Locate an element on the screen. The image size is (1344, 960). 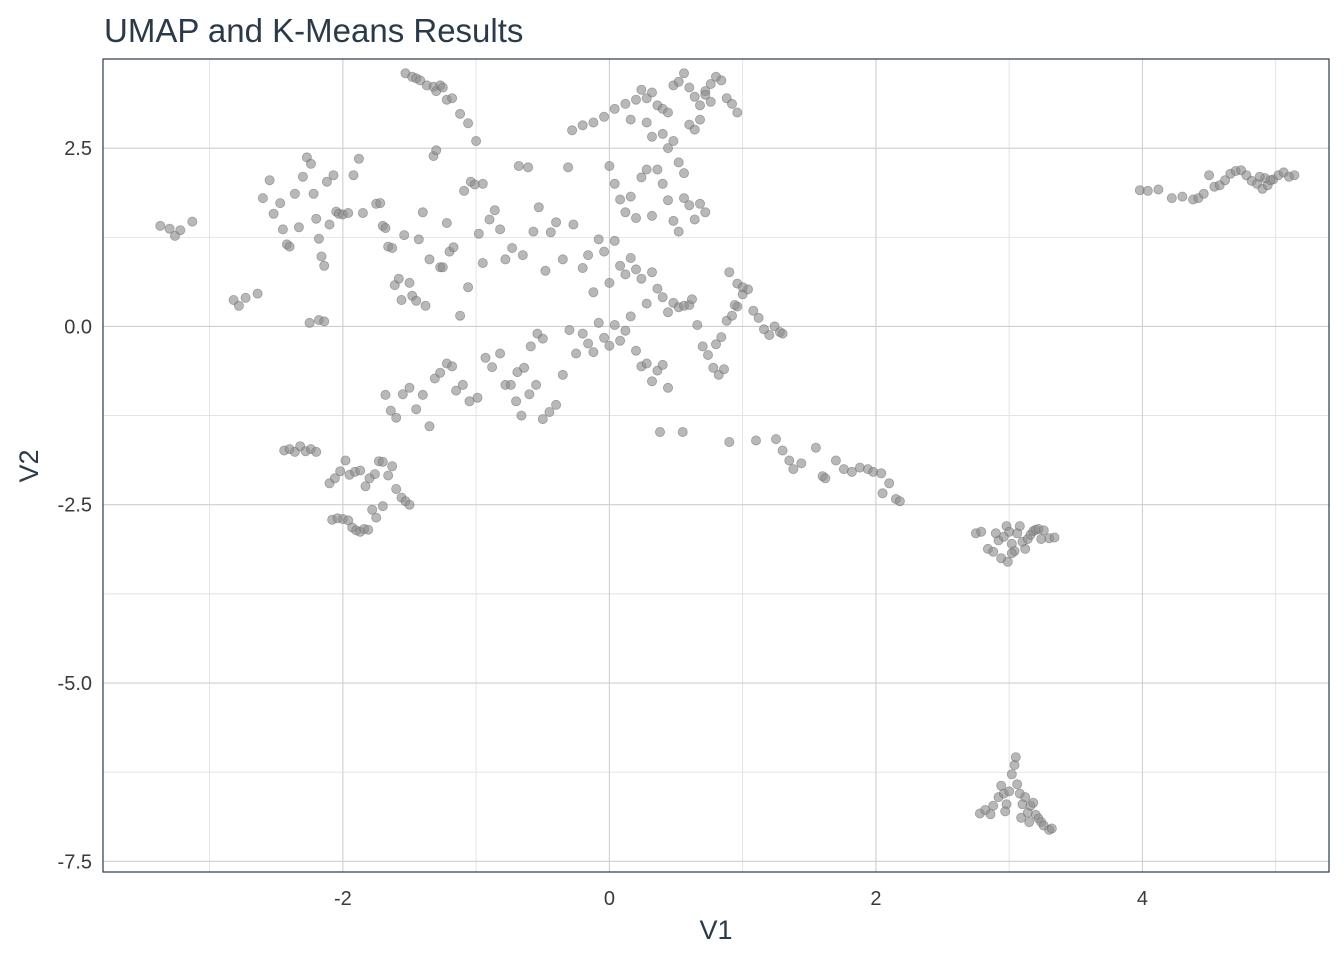
y-tick-label: 0.0 is located at coordinates (78, 327).